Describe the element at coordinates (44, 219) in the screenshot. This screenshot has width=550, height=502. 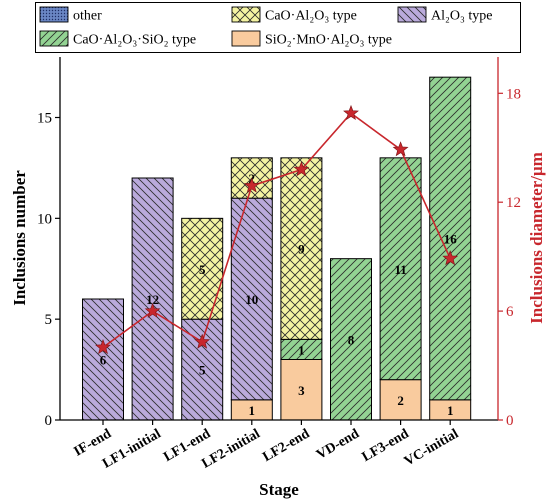
I see `y-tick-label: 10` at that location.